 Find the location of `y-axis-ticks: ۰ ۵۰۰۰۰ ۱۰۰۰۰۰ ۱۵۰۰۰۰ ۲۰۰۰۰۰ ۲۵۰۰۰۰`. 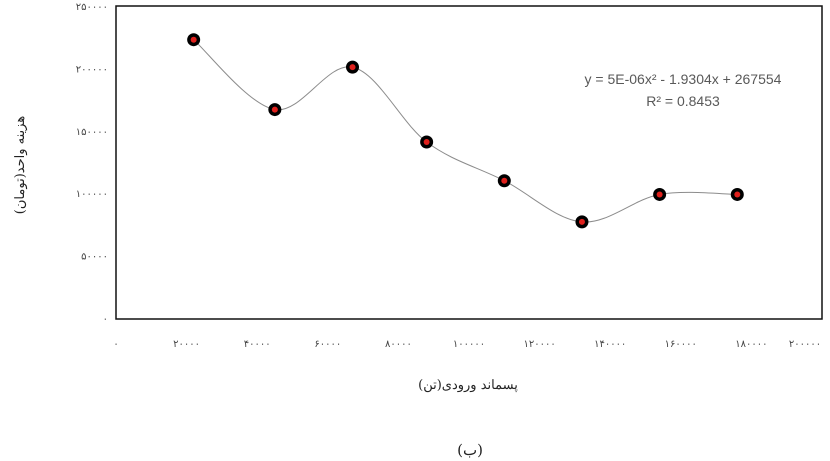

y-axis-ticks: ۰ ۵۰۰۰۰ ۱۰۰۰۰۰ ۱۵۰۰۰۰ ۲۰۰۰۰۰ ۲۵۰۰۰۰ is located at coordinates (92, 163).